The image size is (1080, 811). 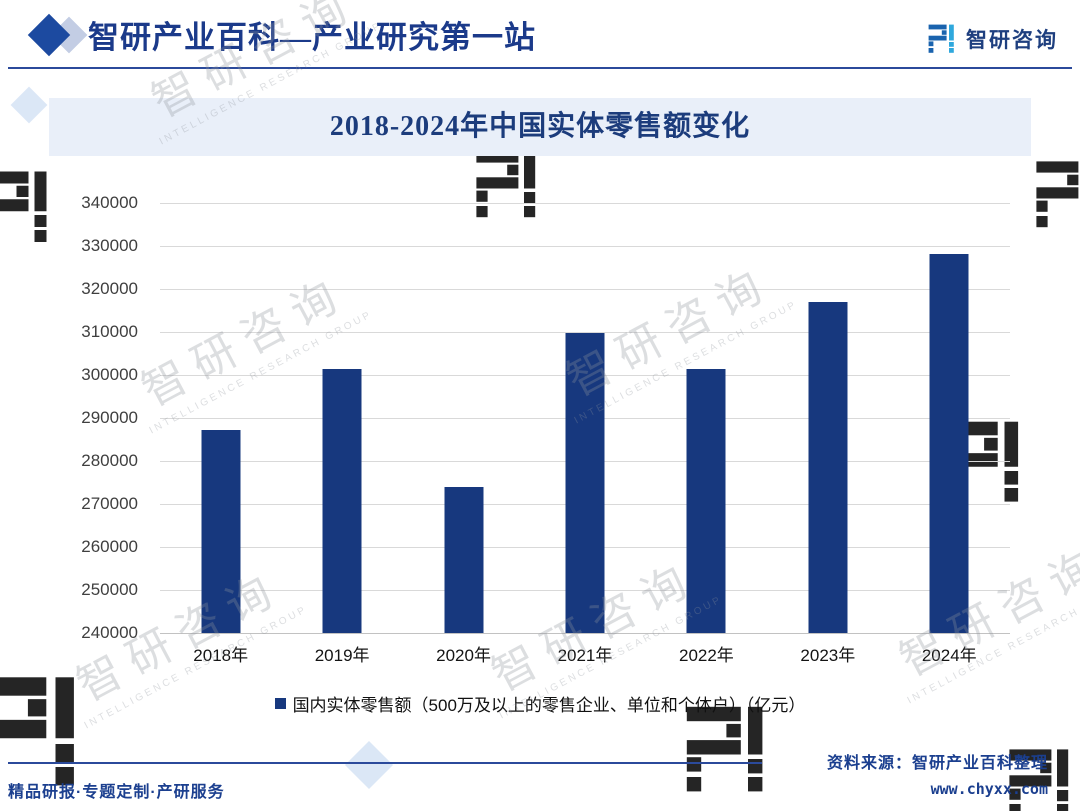 I want to click on x-tick-label: 2021年, so click(x=585, y=655).